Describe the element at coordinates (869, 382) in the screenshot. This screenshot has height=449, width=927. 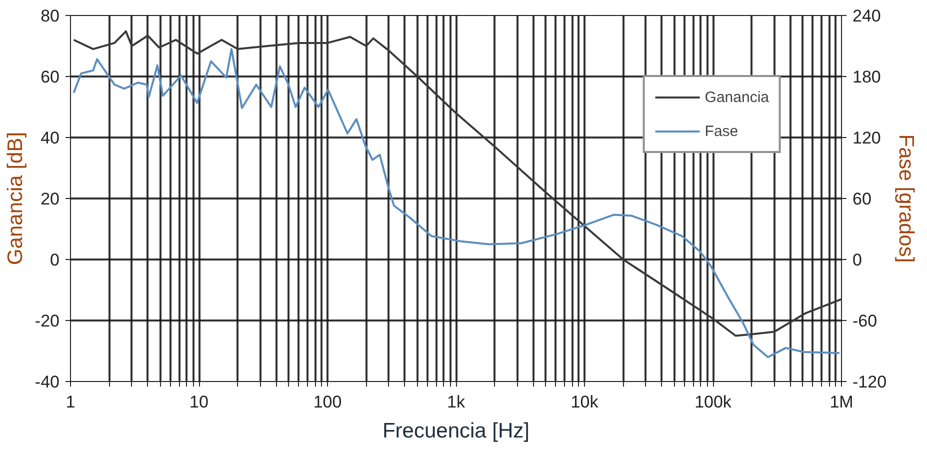
I see `y2-tick-label: -120` at that location.